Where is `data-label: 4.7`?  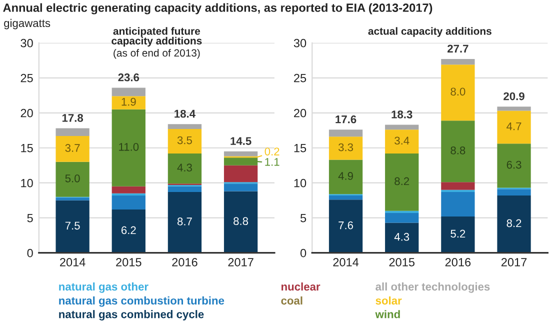 data-label: 4.7 is located at coordinates (514, 126).